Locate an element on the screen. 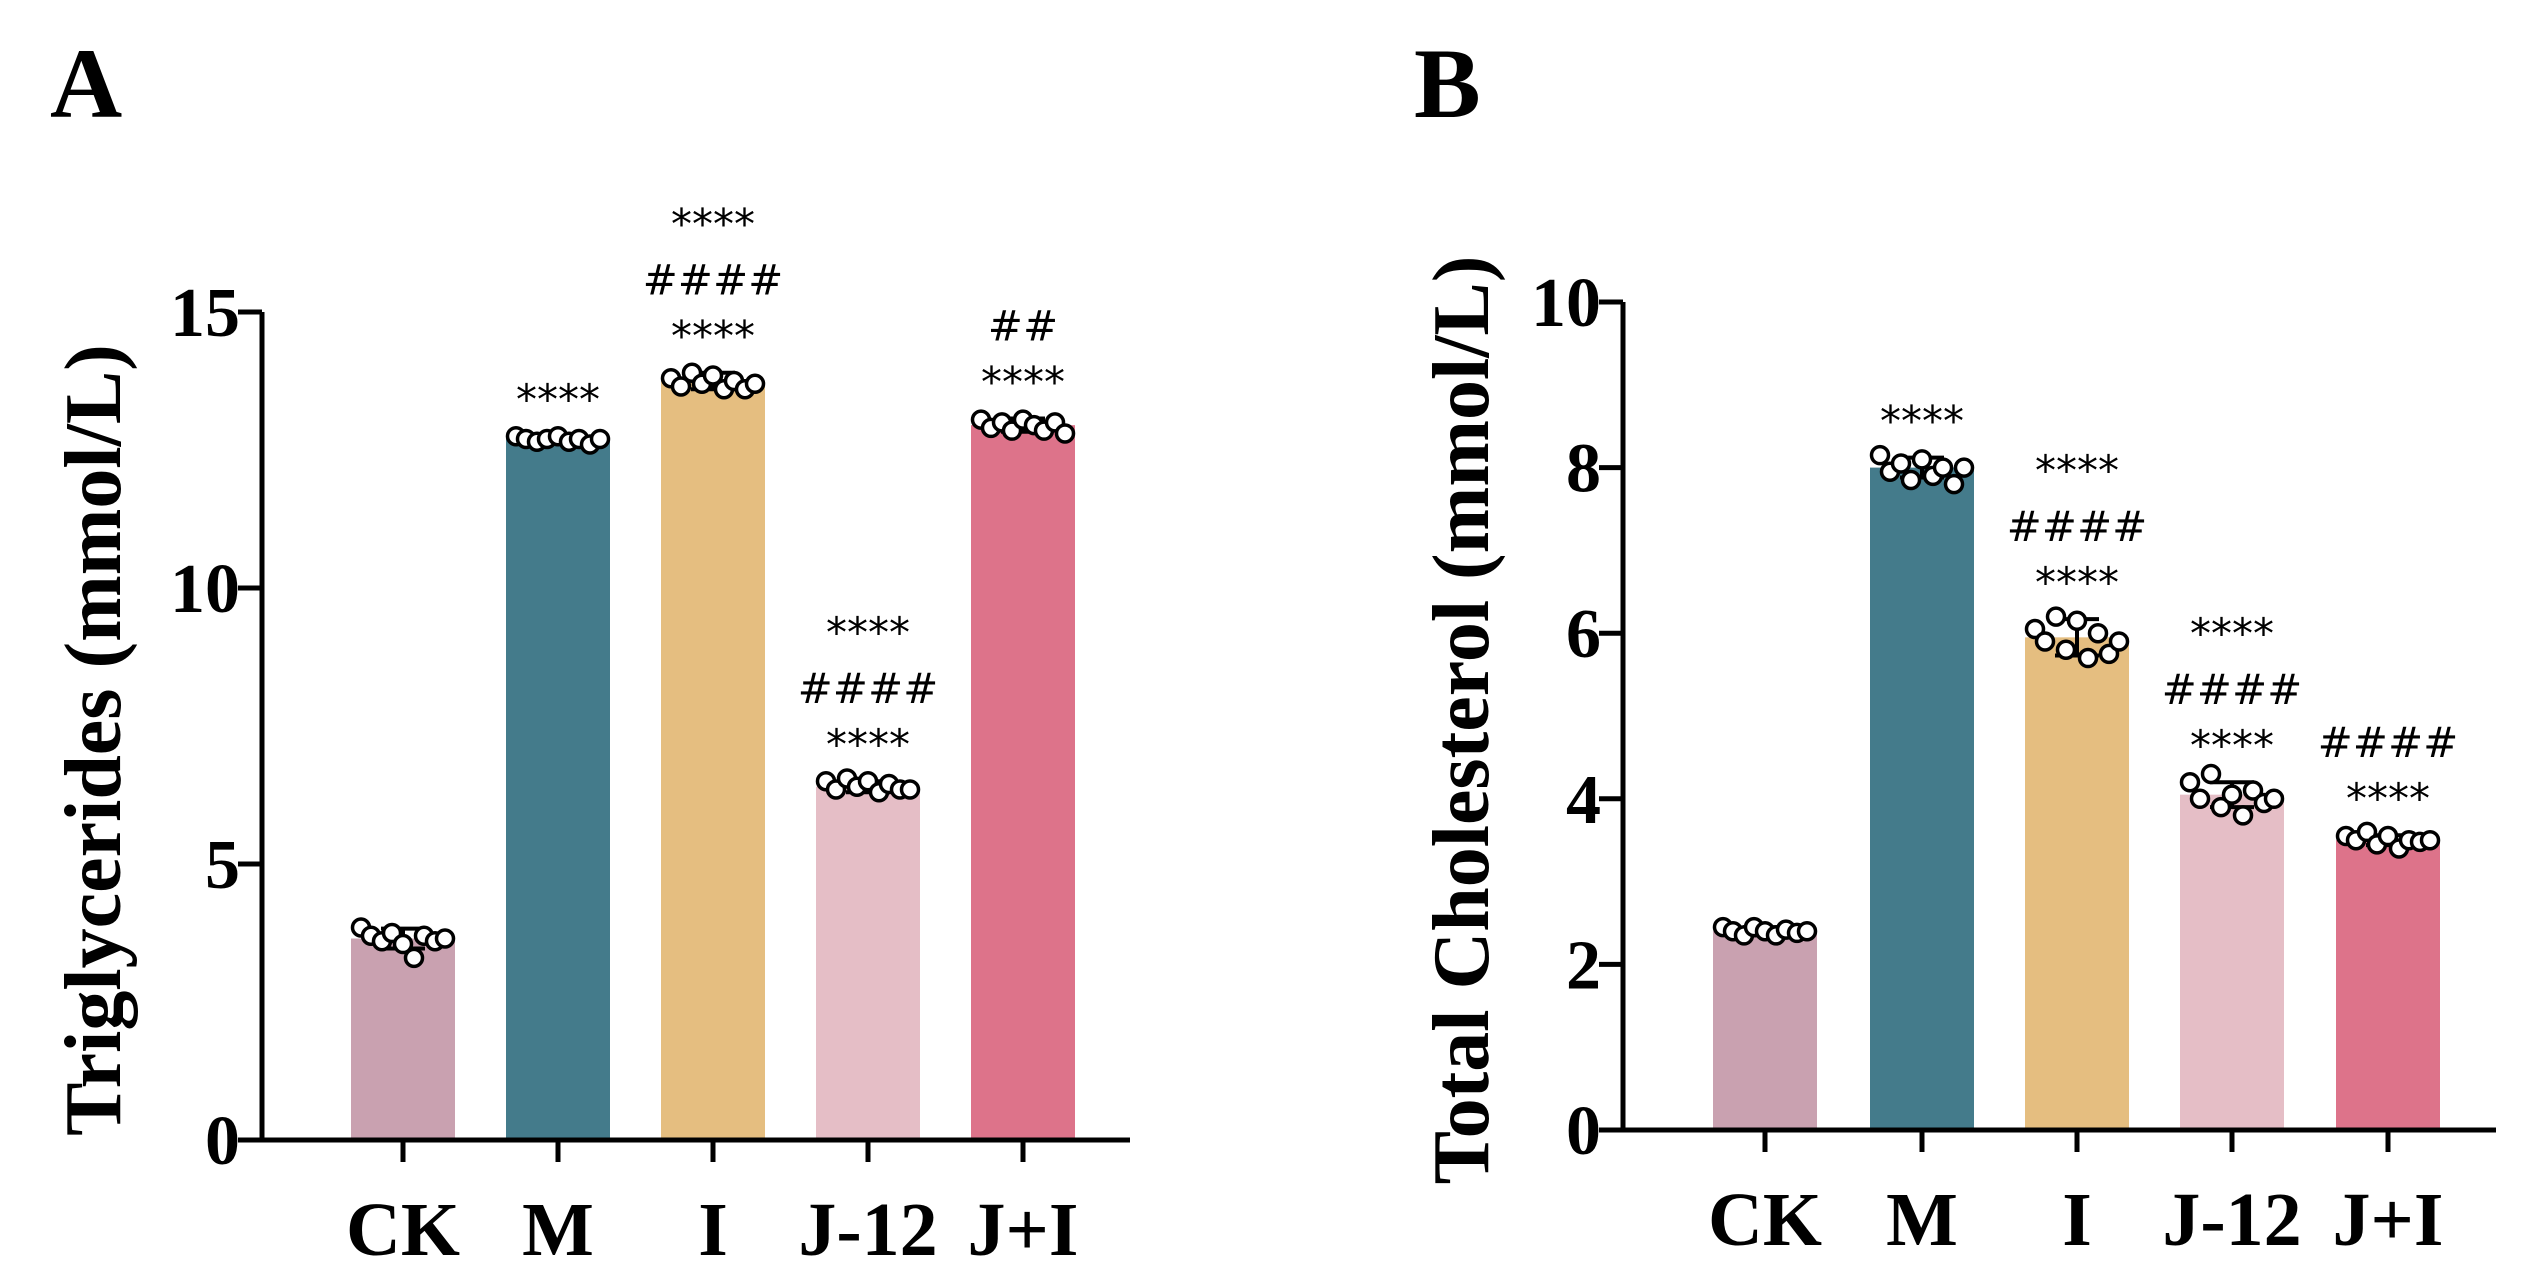 The height and width of the screenshot is (1288, 2534). y-axis-label-a: Triglycerides (mmol/L) is located at coordinates (94, 740).